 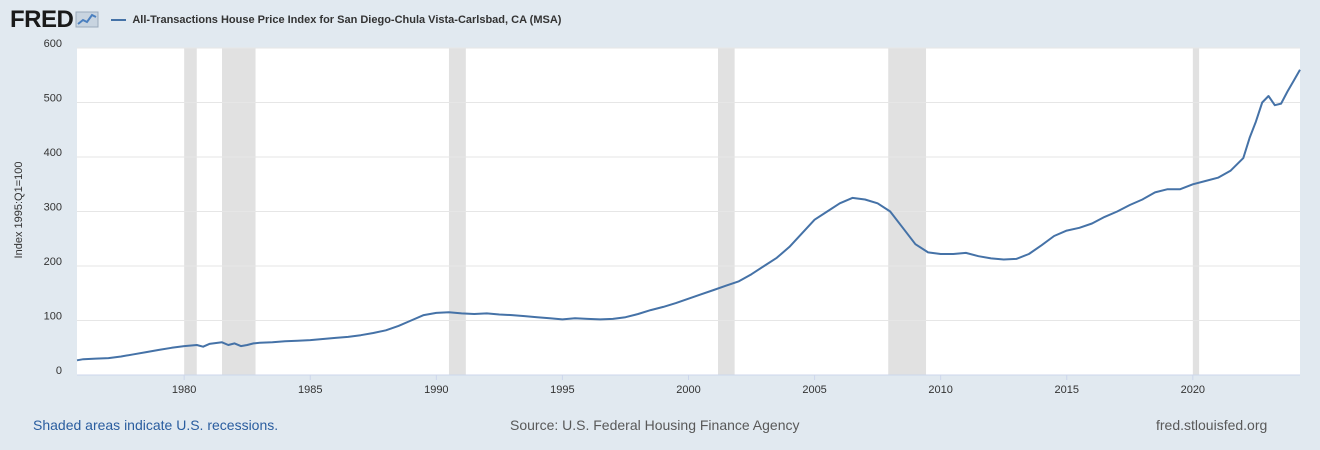 What do you see at coordinates (42, 19) in the screenshot?
I see `logo-text: FRED` at bounding box center [42, 19].